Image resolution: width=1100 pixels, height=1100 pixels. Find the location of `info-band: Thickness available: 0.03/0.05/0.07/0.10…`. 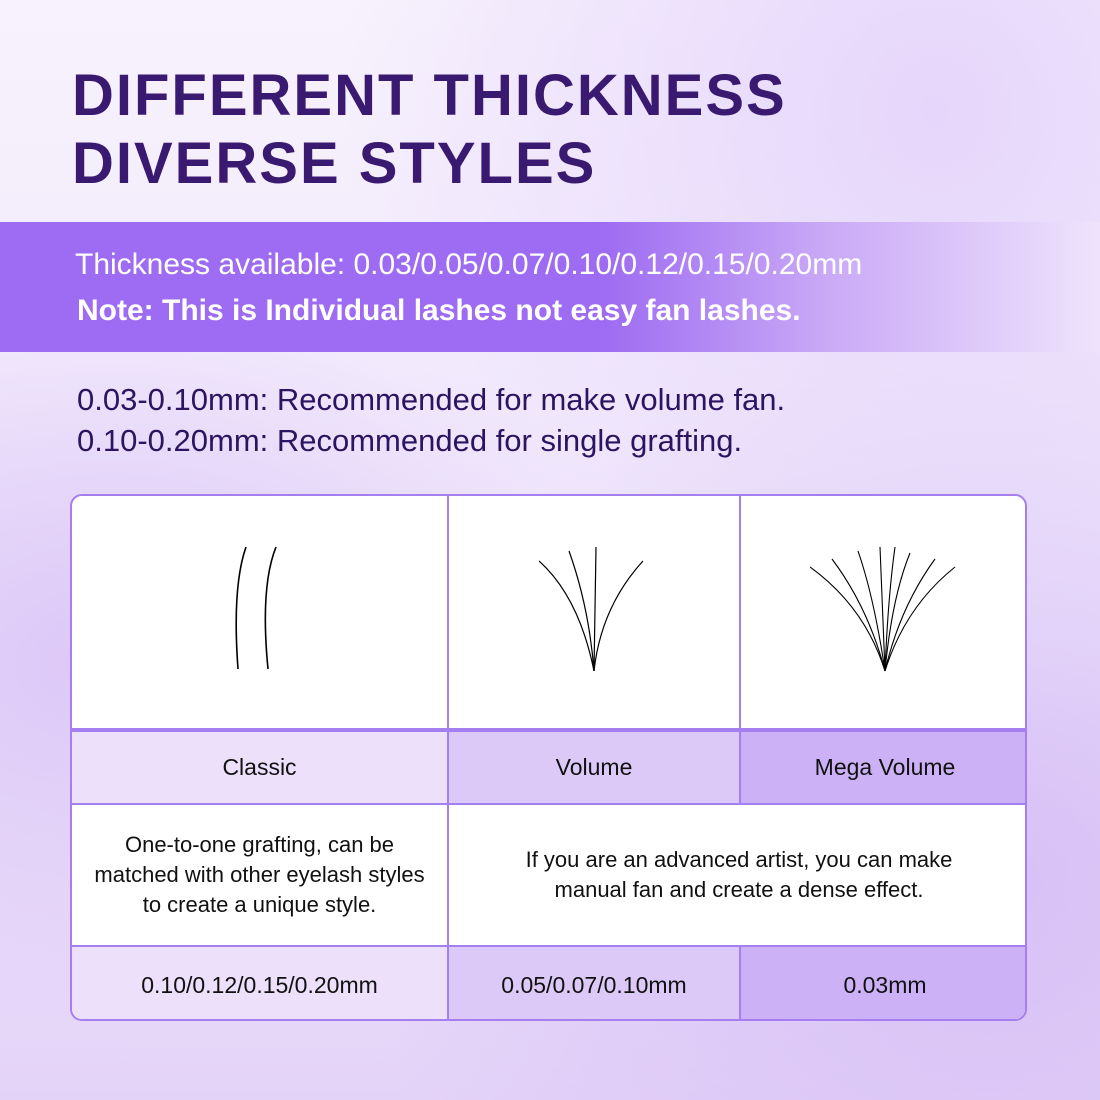

info-band: Thickness available: 0.03/0.05/0.07/0.10… is located at coordinates (550, 287).